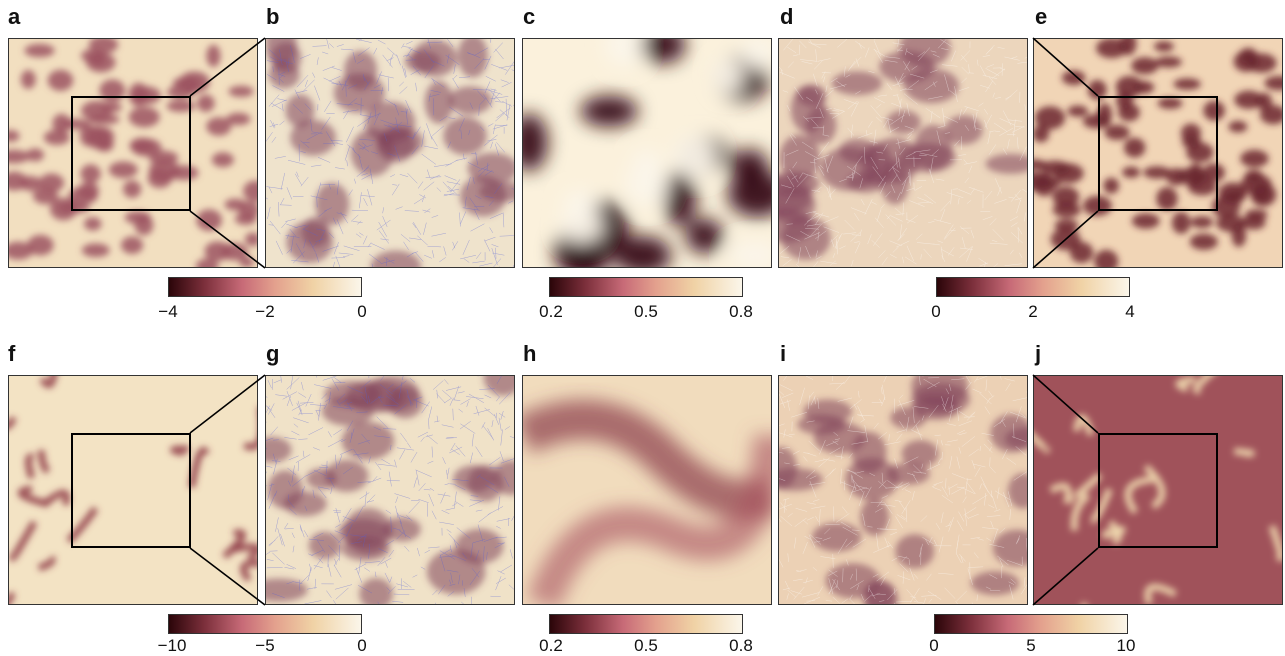  Describe the element at coordinates (265, 311) in the screenshot. I see `colorbar-1-tick-1: −2` at that location.